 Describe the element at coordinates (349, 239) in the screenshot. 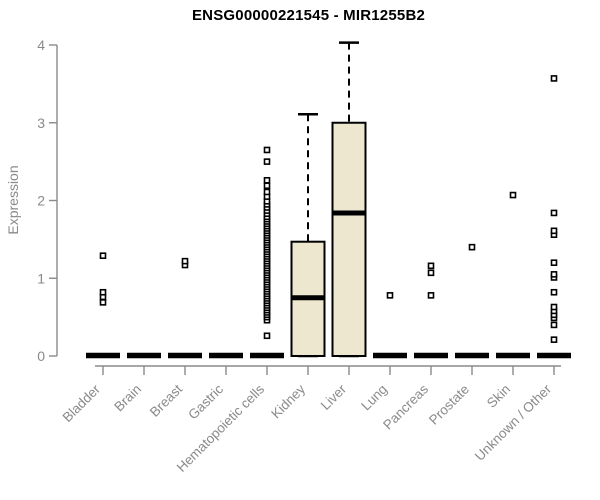

I see `box` at that location.